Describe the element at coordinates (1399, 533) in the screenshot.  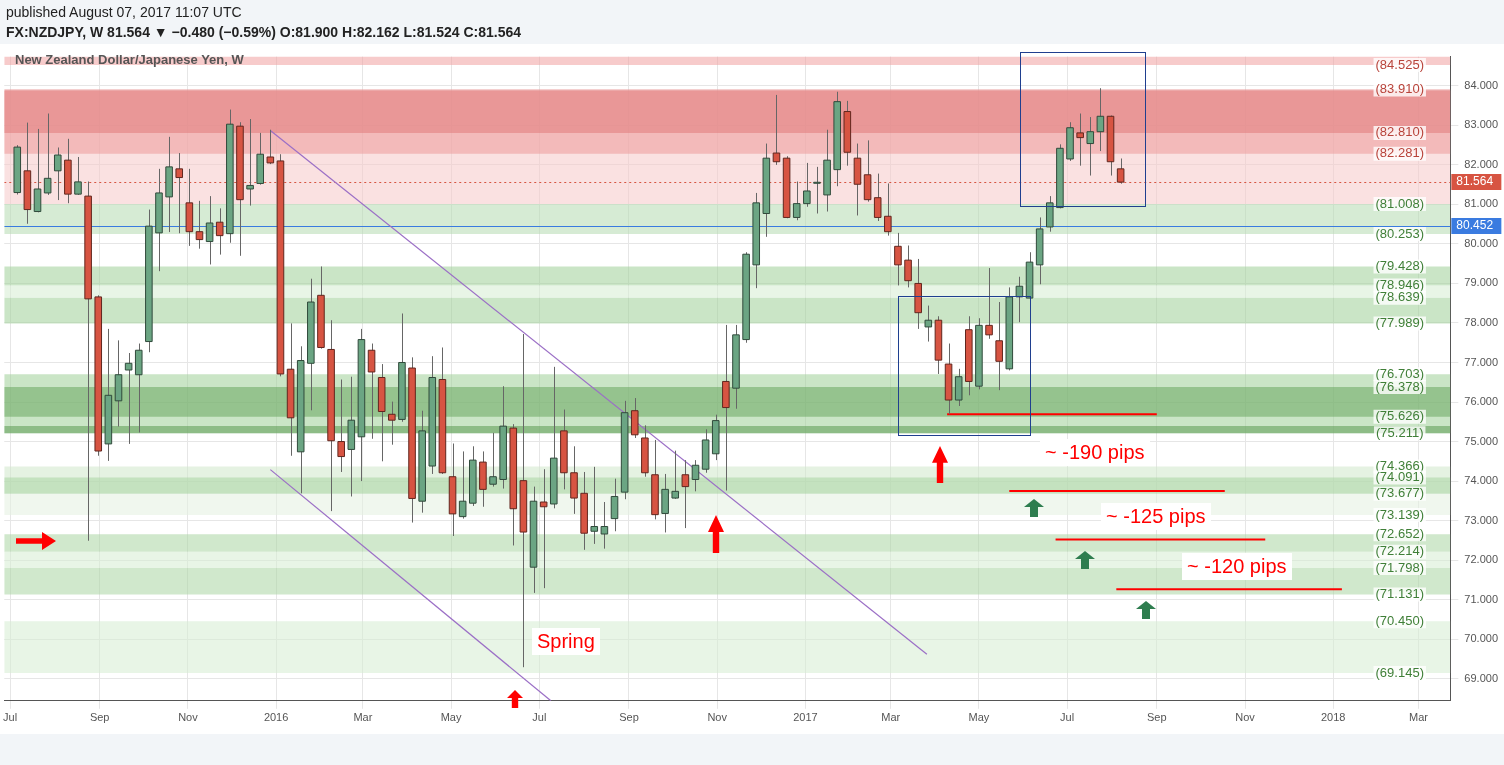
I see `annotation: (72.652)` at that location.